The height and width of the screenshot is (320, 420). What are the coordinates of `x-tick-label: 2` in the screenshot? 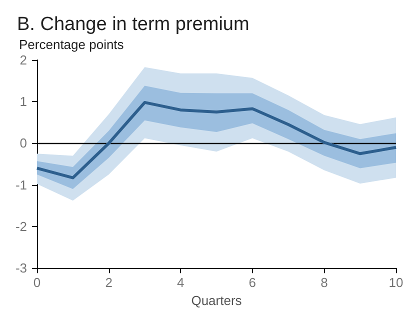 It's located at (108, 282).